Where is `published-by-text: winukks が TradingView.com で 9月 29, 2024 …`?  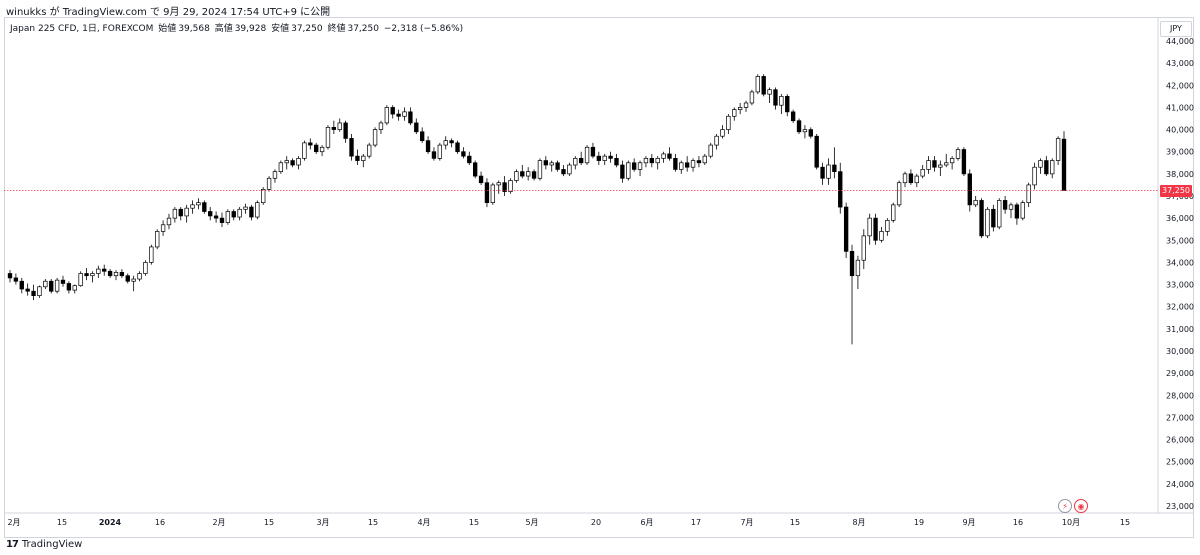
published-by-text: winukks が TradingView.com で 9月 29, 2024 … is located at coordinates (168, 12).